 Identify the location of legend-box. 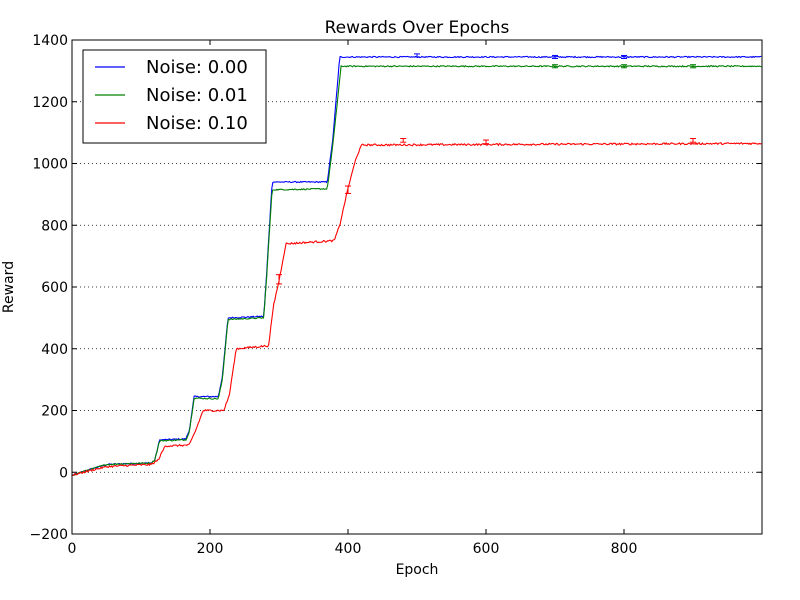
(174, 96).